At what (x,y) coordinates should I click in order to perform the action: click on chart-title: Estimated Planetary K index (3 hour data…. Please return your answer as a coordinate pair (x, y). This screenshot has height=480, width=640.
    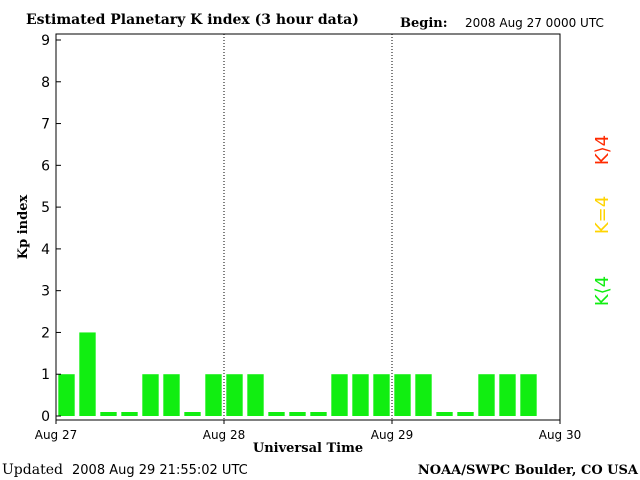
    Looking at the image, I should click on (192, 20).